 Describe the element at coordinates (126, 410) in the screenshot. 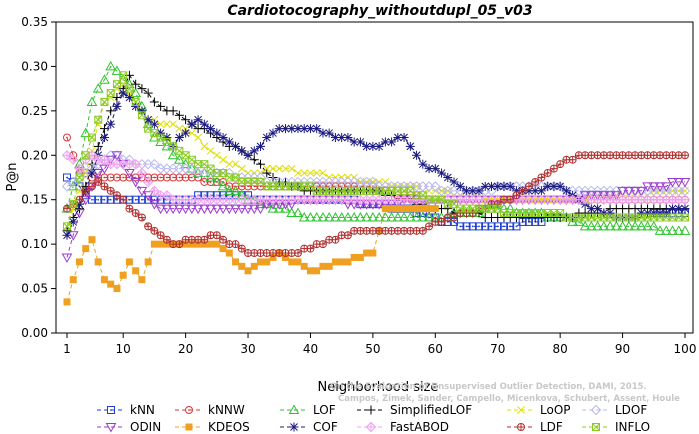

I see `legend-item-kNN: kNN` at that location.